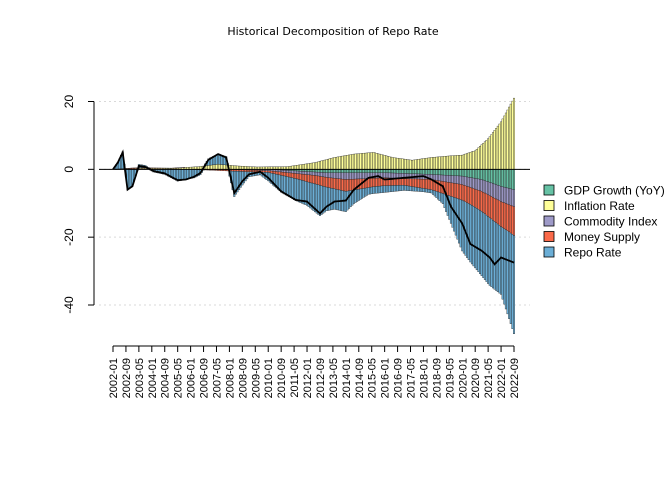 The height and width of the screenshot is (480, 672). I want to click on x-tick-label: 2016-01, so click(386, 378).